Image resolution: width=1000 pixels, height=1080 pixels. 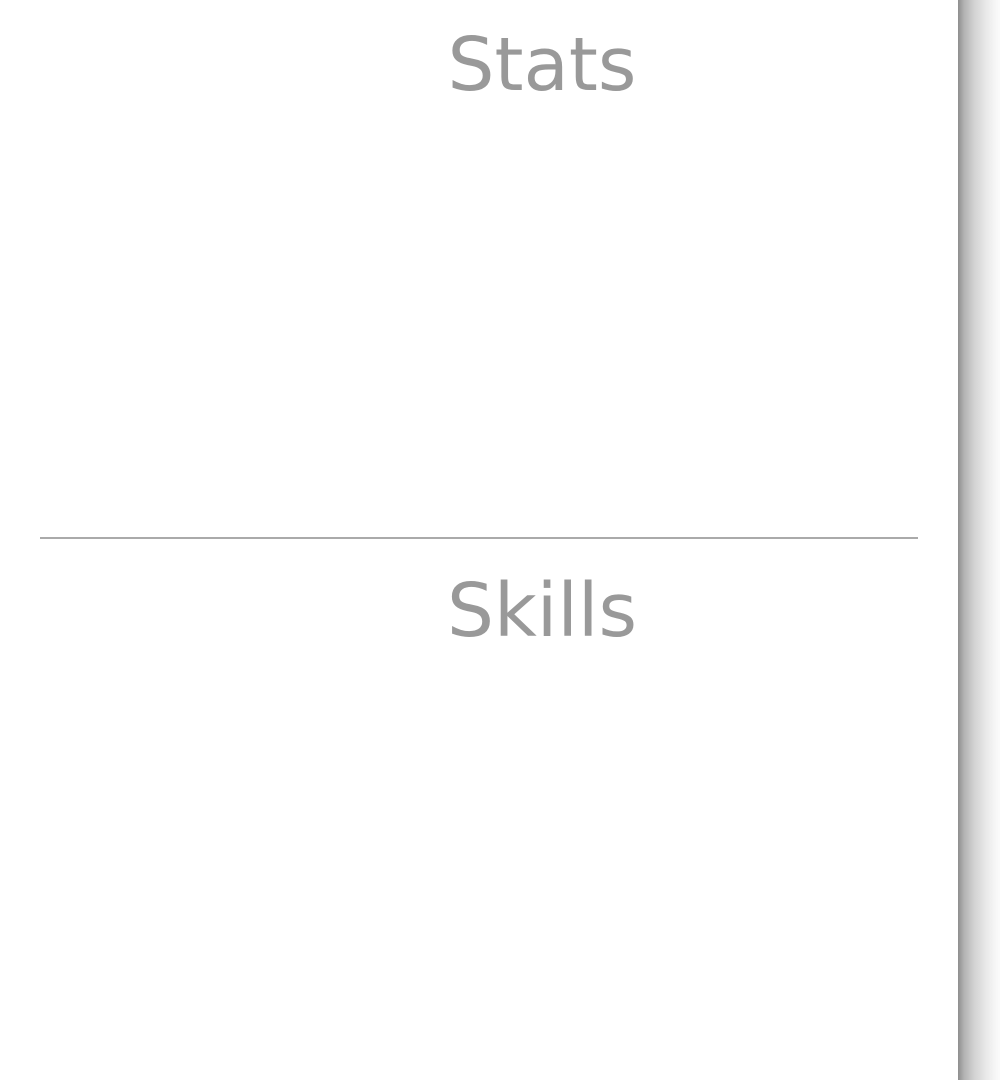 What do you see at coordinates (479, 538) in the screenshot?
I see `section-divider` at bounding box center [479, 538].